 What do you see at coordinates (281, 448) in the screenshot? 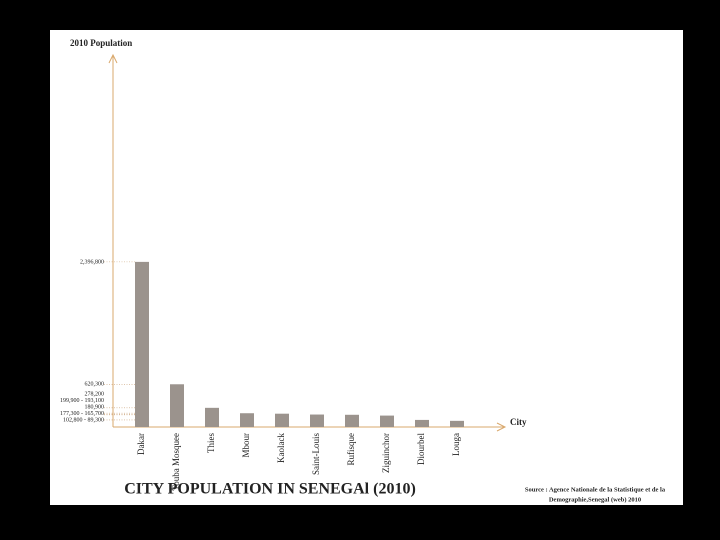
I see `x-tick-label: Kaolack` at bounding box center [281, 448].